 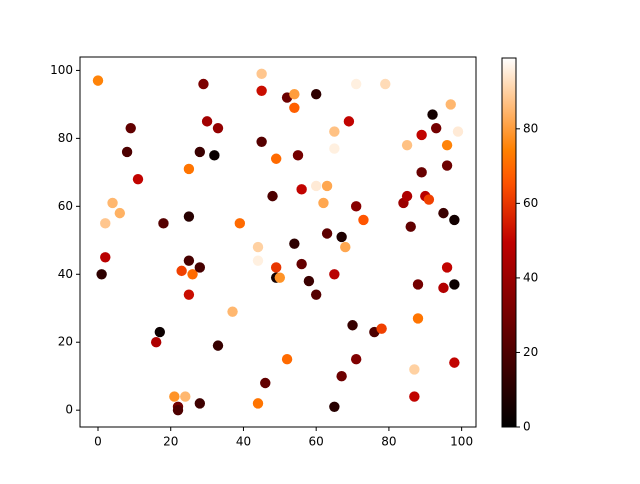 What do you see at coordinates (461, 442) in the screenshot?
I see `x-tick-label: 100` at bounding box center [461, 442].